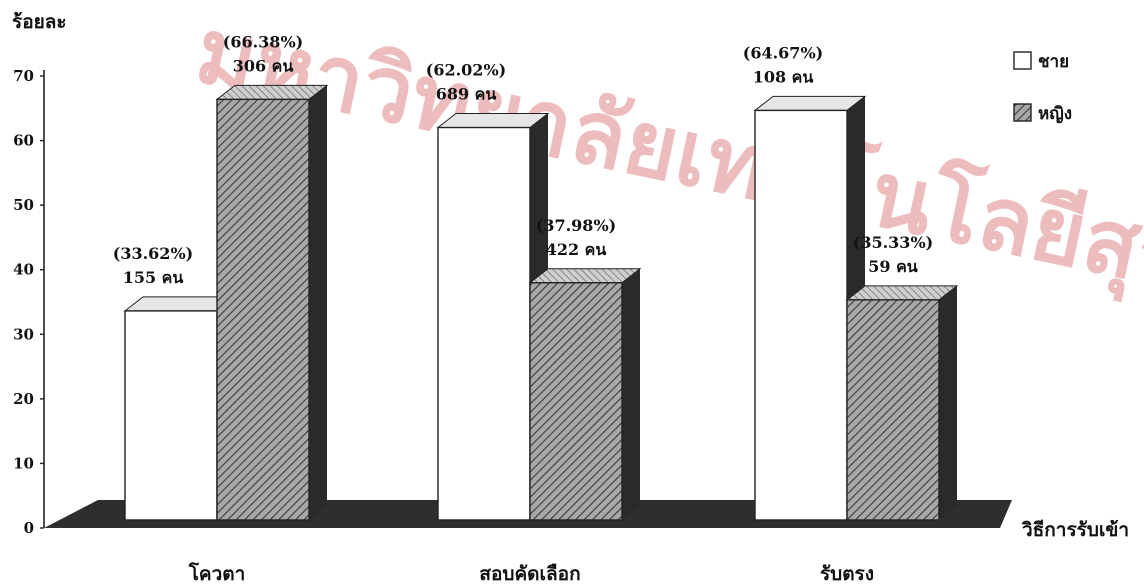 This screenshot has height=588, width=1144. Describe the element at coordinates (1042, 87) in the screenshot. I see `legend: ชาย หญิง` at that location.